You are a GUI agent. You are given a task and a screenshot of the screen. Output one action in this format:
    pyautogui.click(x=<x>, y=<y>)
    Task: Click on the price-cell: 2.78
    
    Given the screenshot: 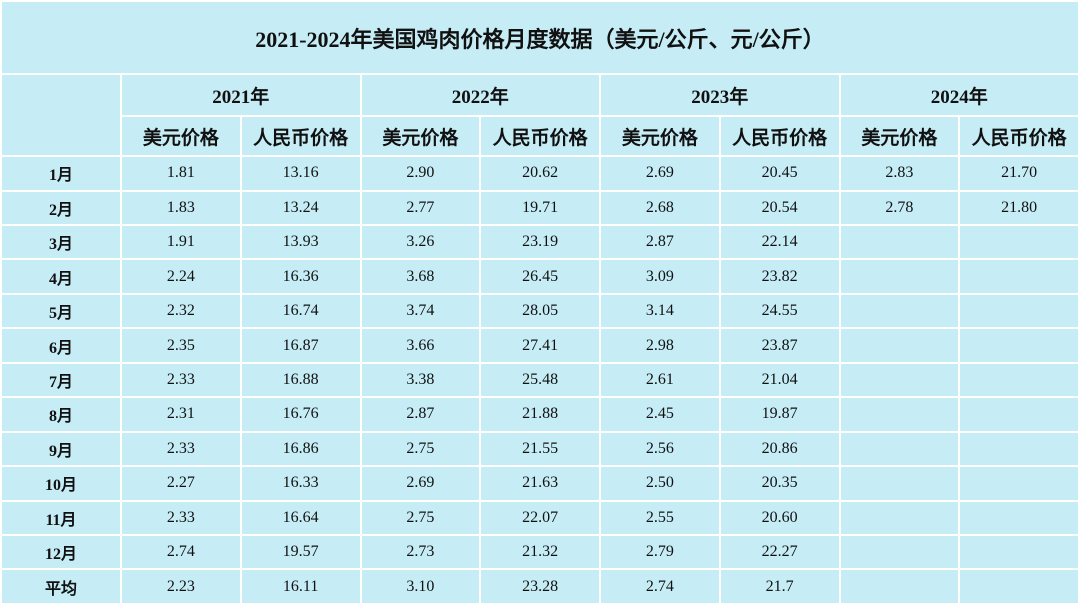 What is the action you would take?
    pyautogui.click(x=899, y=208)
    